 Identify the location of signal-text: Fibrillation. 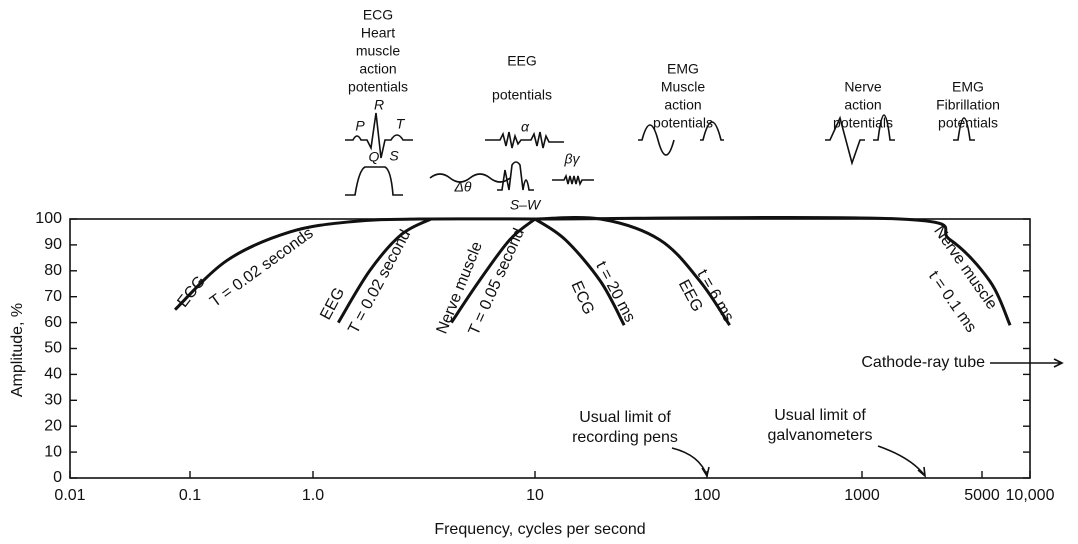
(968, 105).